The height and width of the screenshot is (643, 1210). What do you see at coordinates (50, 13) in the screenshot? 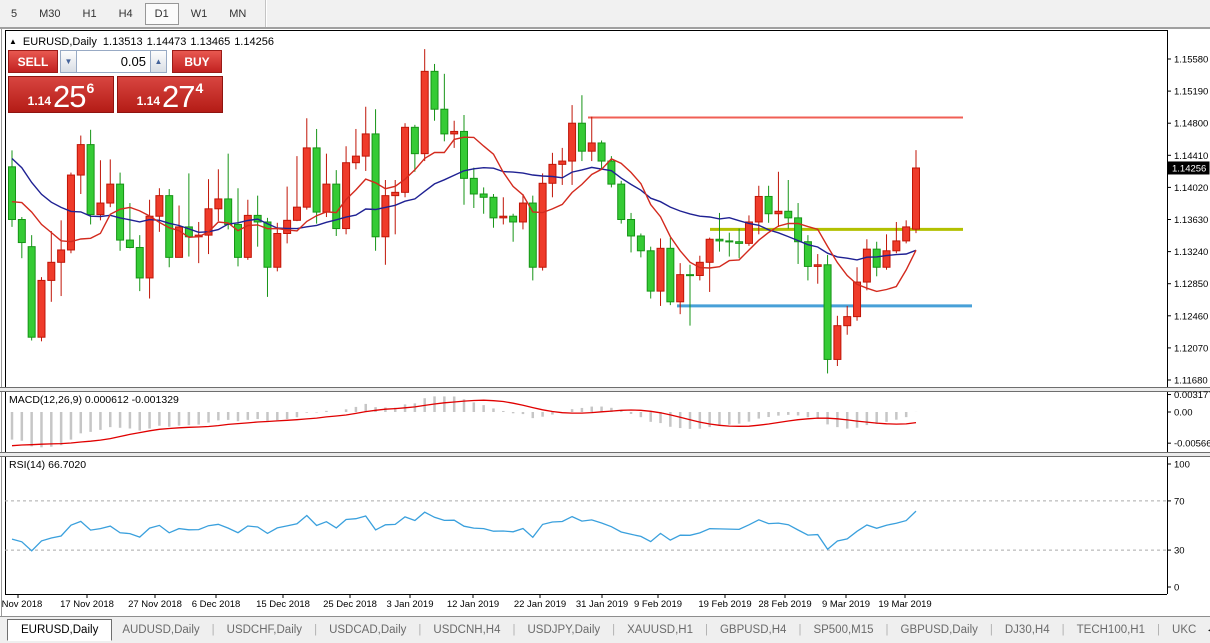
I see `timeframe-button-m30: M30` at bounding box center [50, 13].